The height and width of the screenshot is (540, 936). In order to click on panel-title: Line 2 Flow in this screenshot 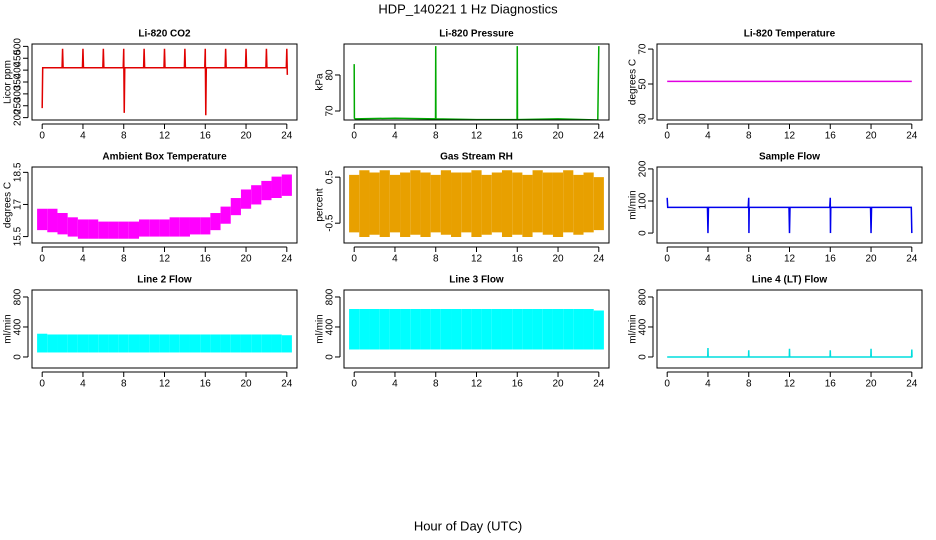, I will do `click(164, 280)`.